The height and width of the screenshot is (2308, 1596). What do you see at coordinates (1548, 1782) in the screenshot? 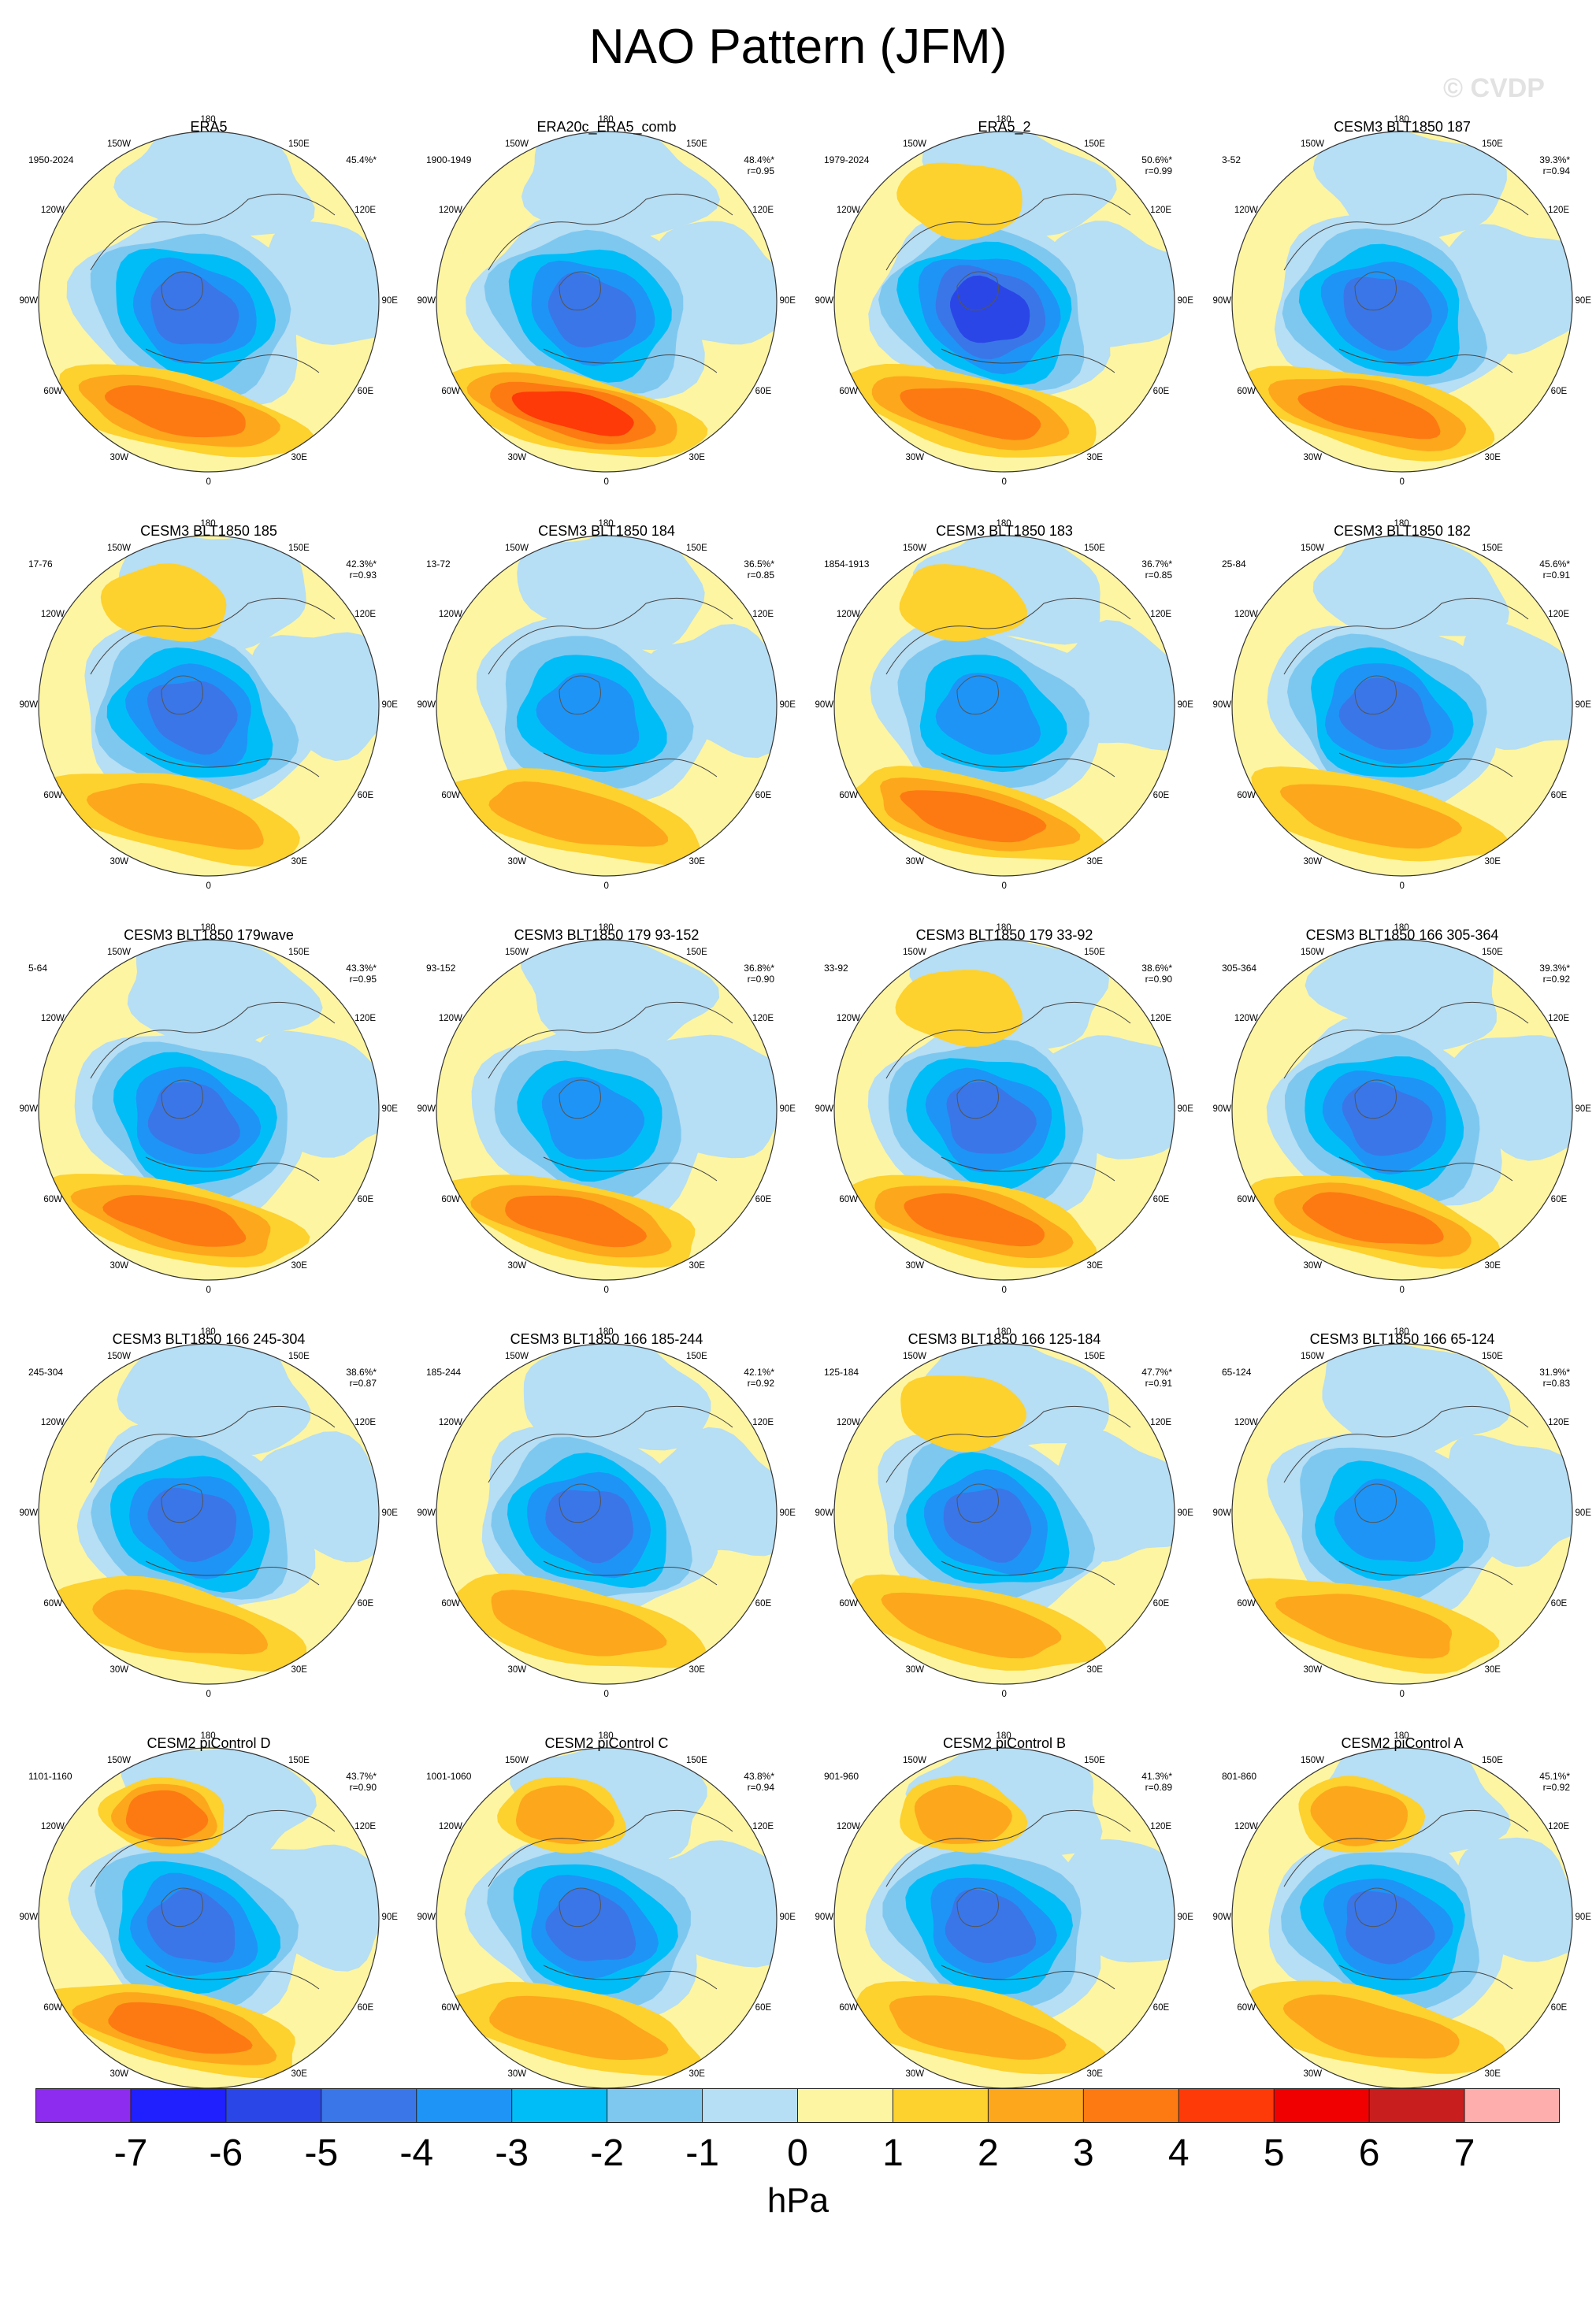
I see `panel-stats: 45.1%* r=0.92` at bounding box center [1548, 1782].